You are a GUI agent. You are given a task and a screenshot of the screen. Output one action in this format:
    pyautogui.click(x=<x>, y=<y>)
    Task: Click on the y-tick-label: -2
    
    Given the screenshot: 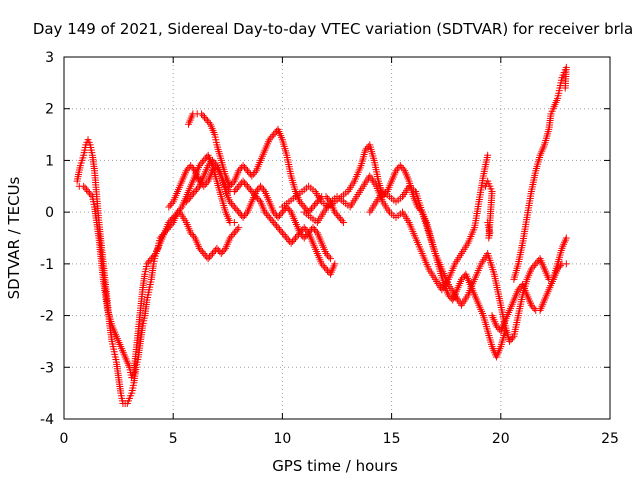 What is the action you would take?
    pyautogui.click(x=47, y=317)
    